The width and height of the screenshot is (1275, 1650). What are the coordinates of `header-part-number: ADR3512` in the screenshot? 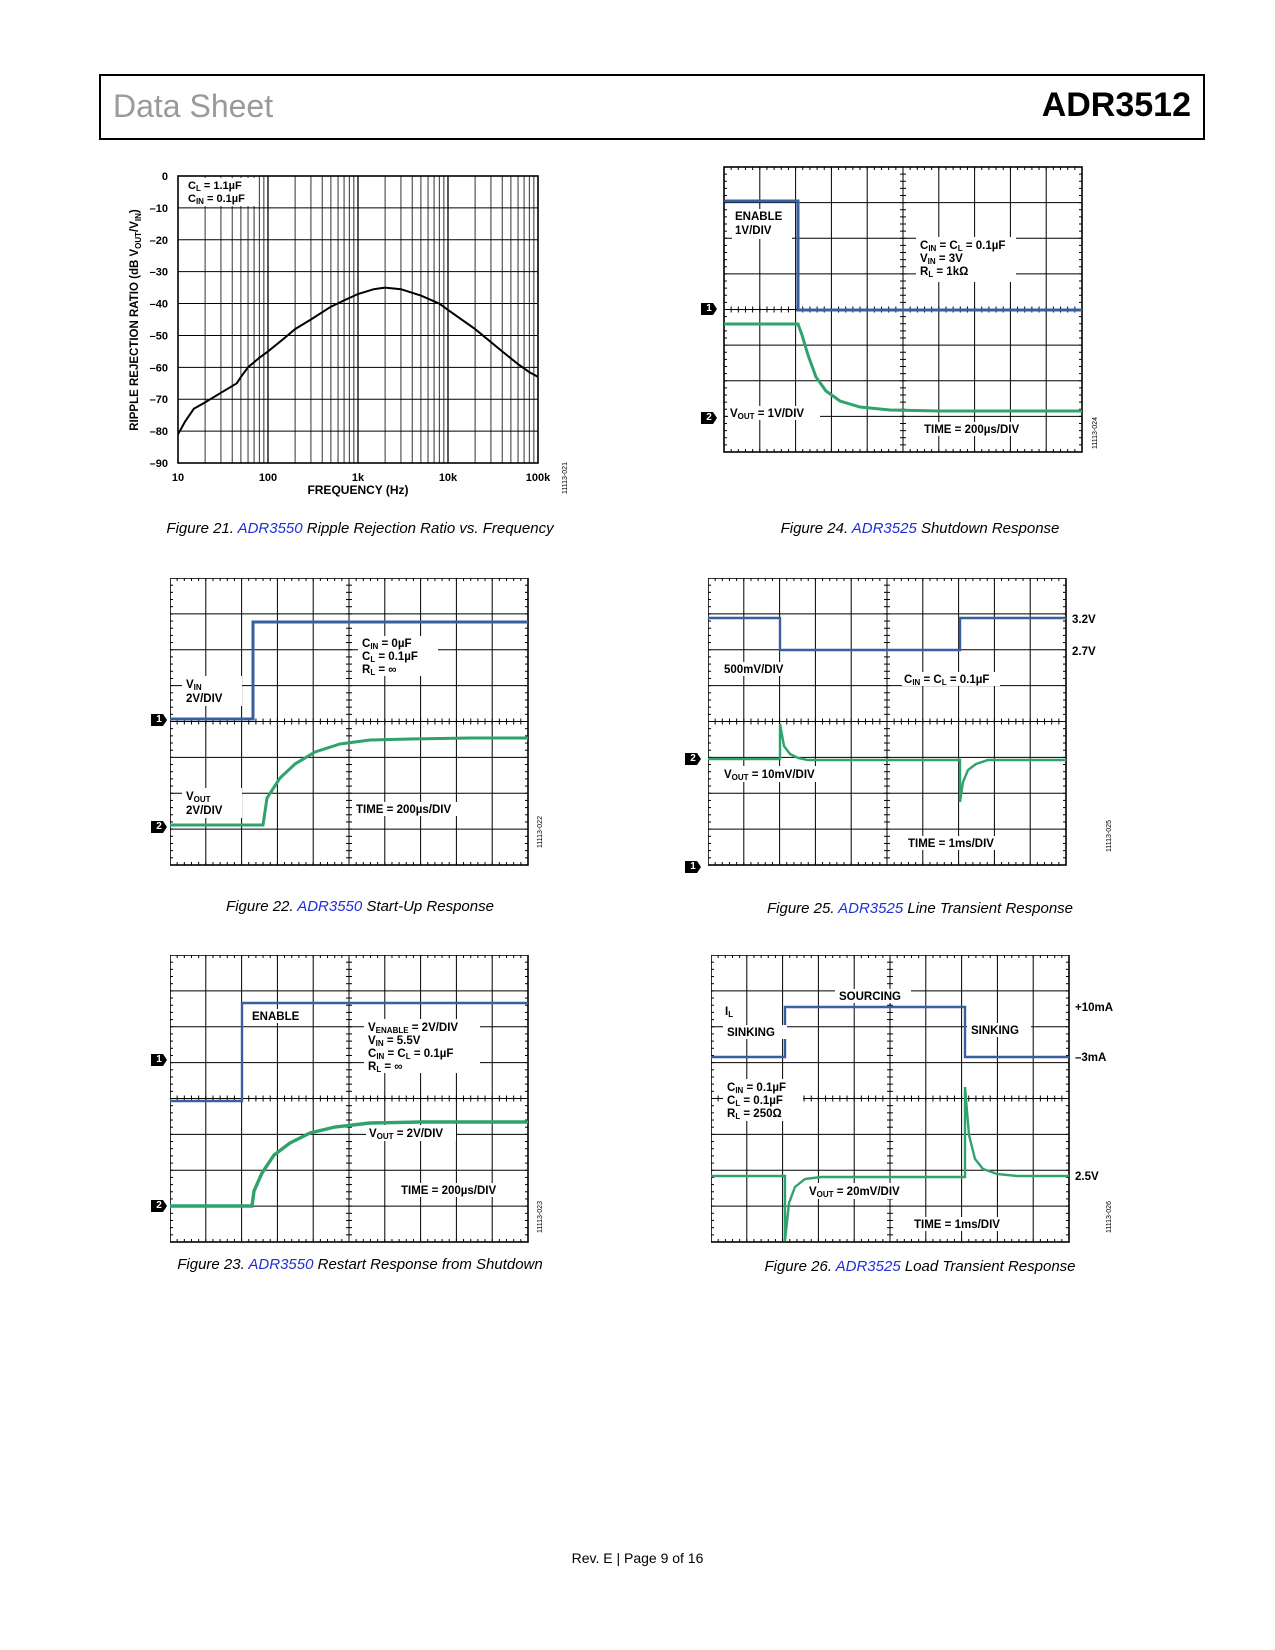 It's located at (1116, 105).